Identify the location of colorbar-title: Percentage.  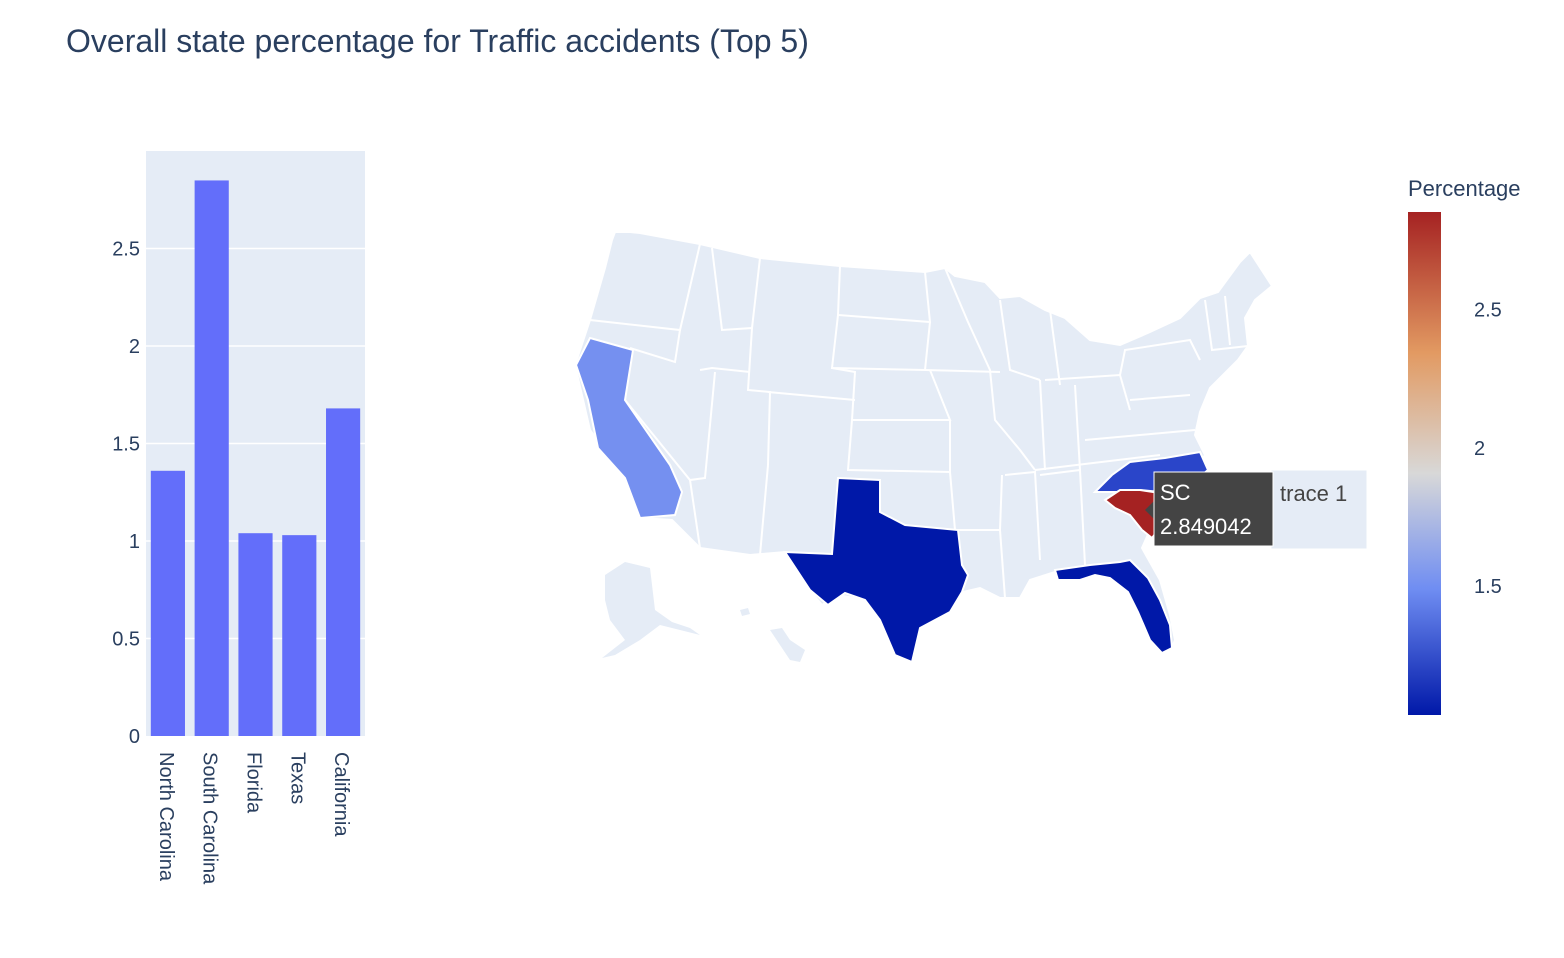
(1464, 188).